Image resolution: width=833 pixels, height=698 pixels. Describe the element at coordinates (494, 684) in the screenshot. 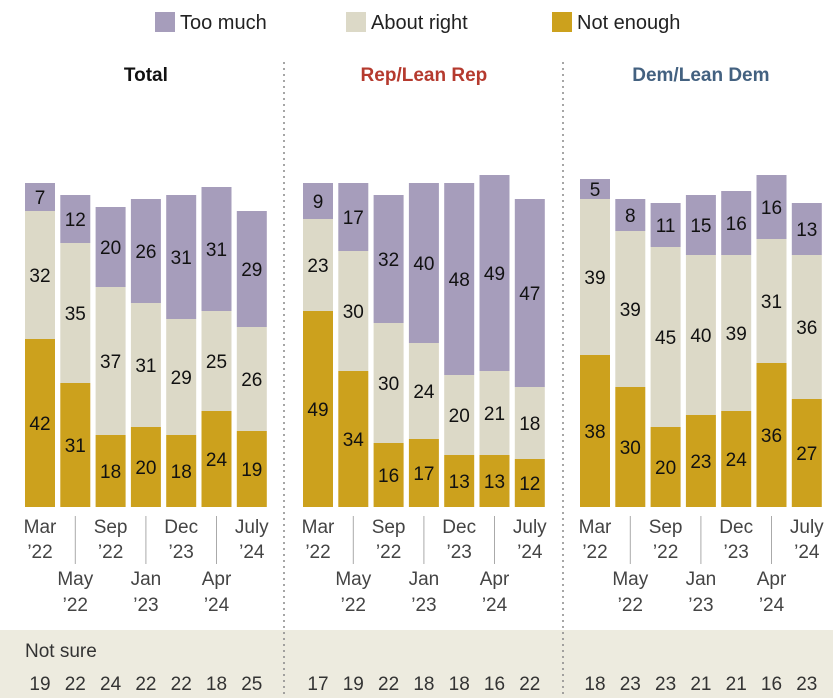

I see `not-sure-value: 16` at that location.